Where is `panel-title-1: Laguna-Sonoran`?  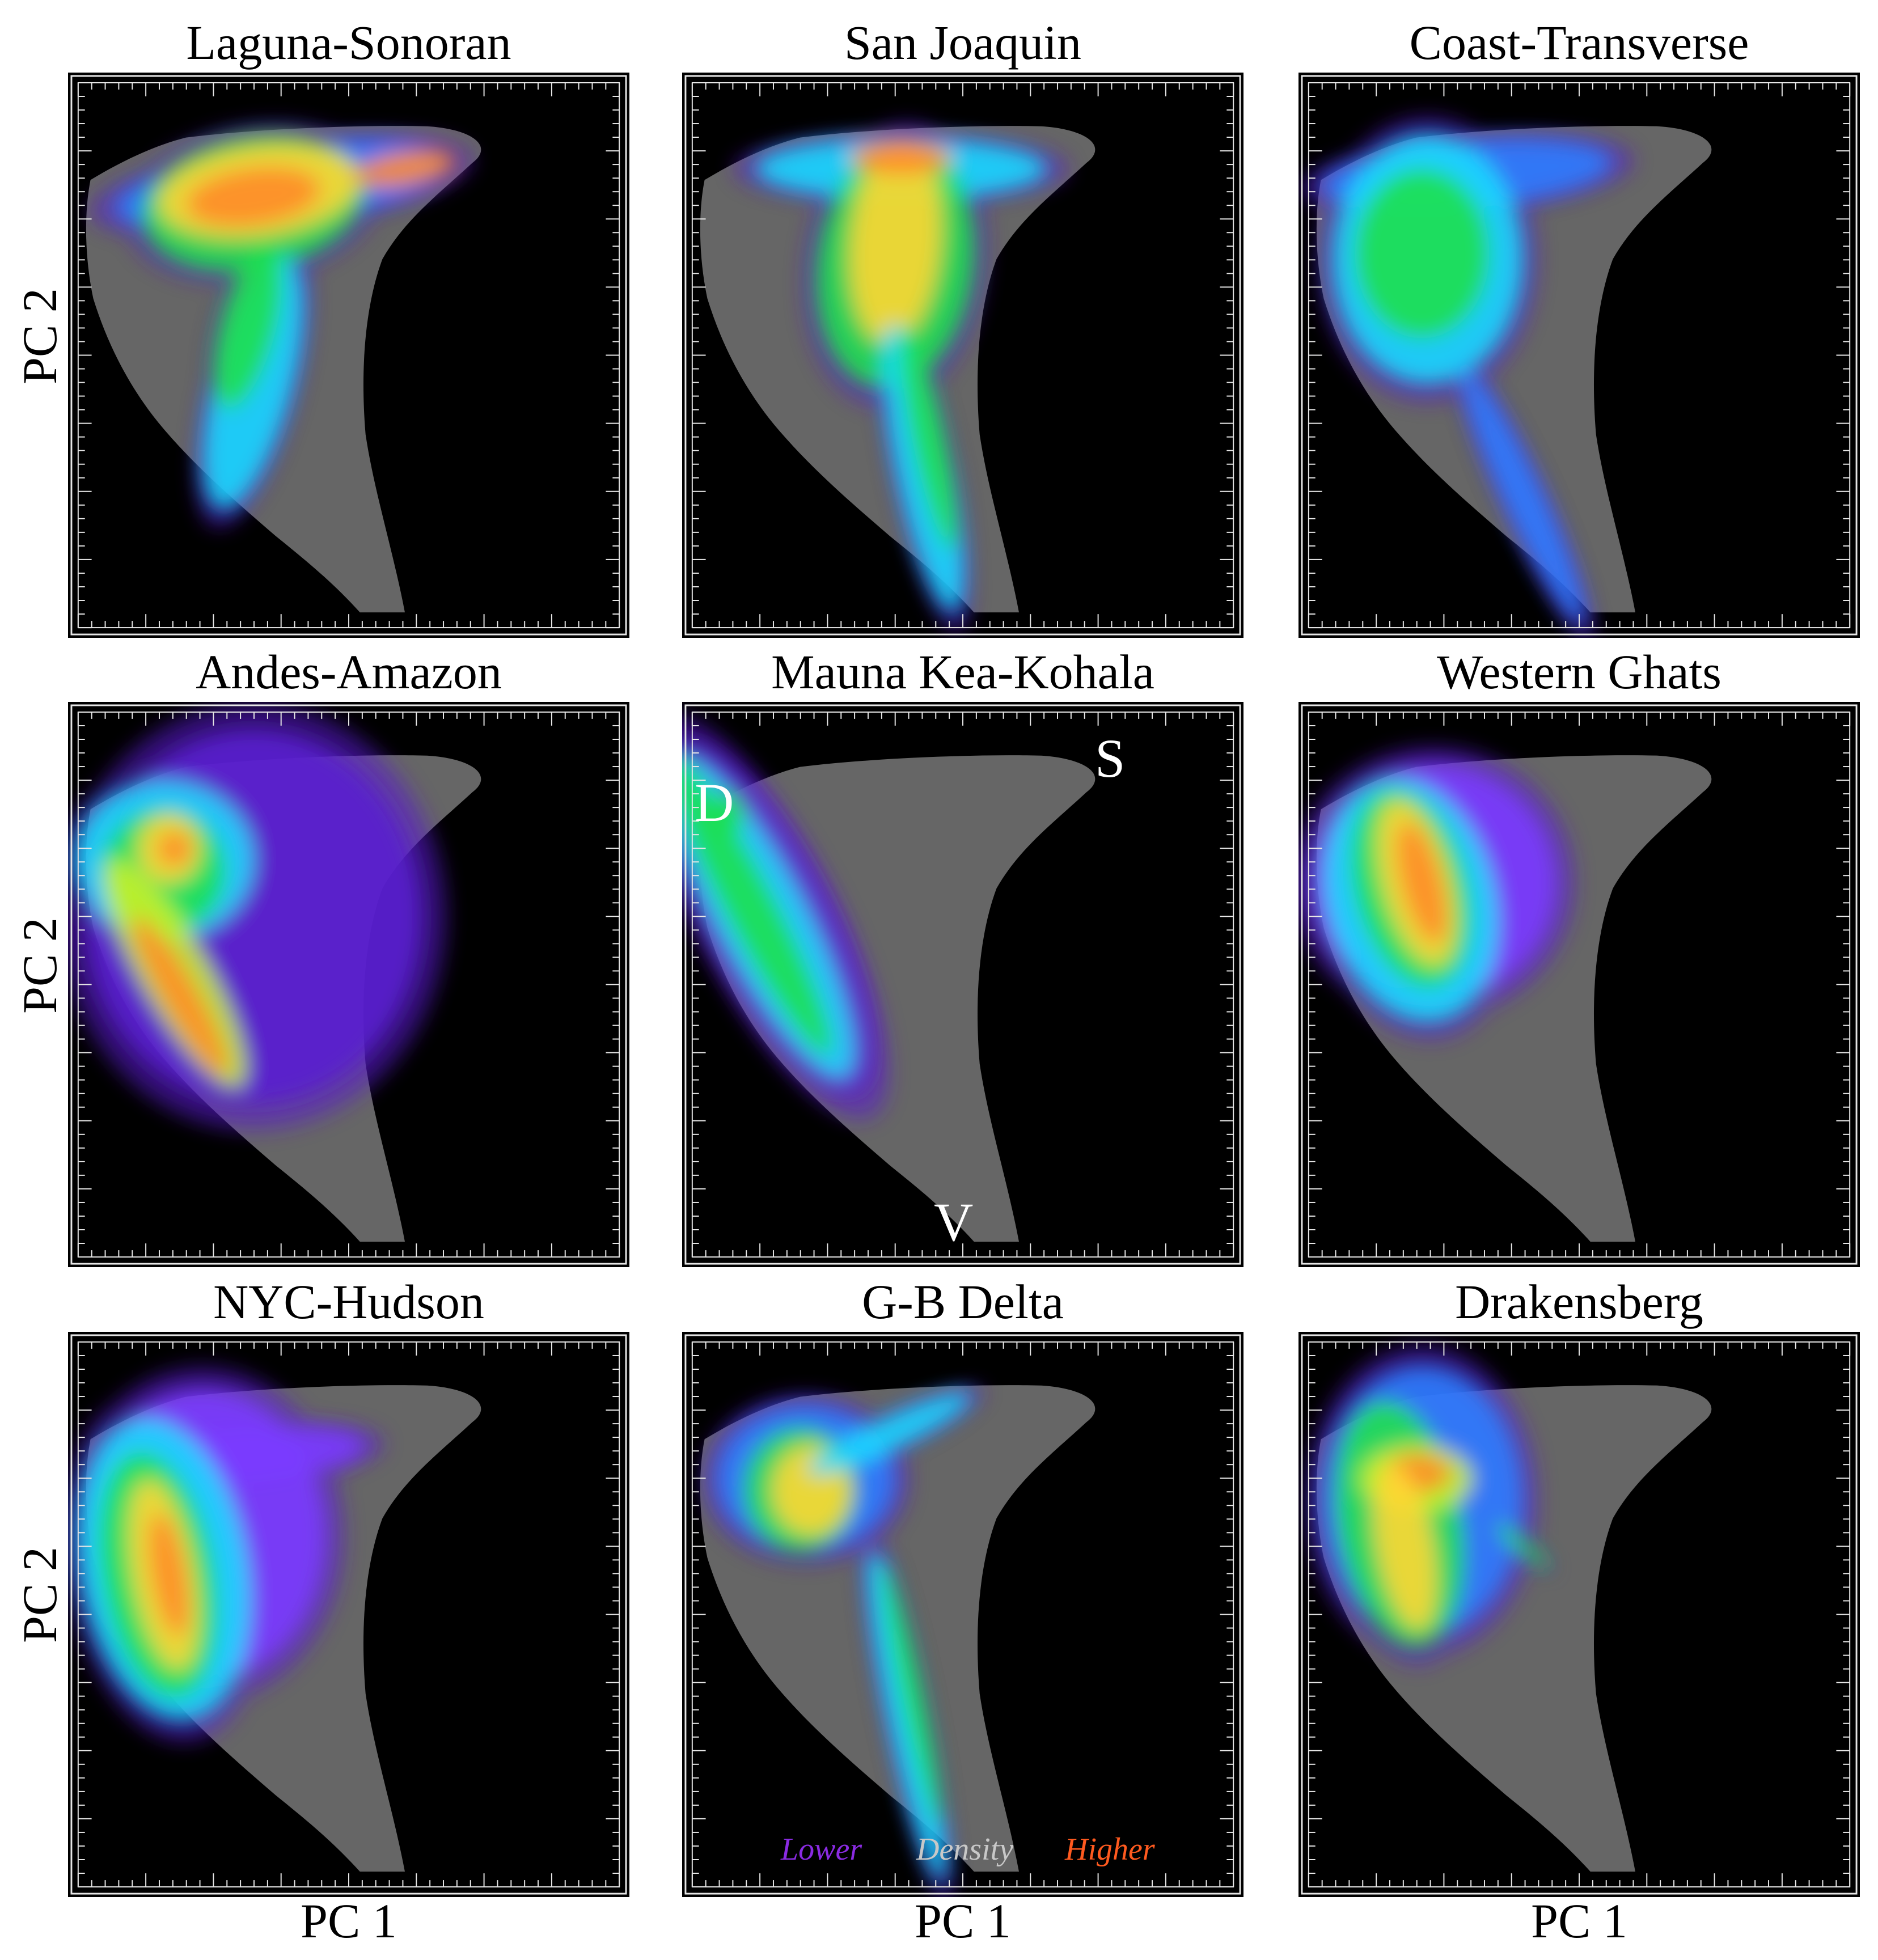
panel-title-1: Laguna-Sonoran is located at coordinates (348, 43).